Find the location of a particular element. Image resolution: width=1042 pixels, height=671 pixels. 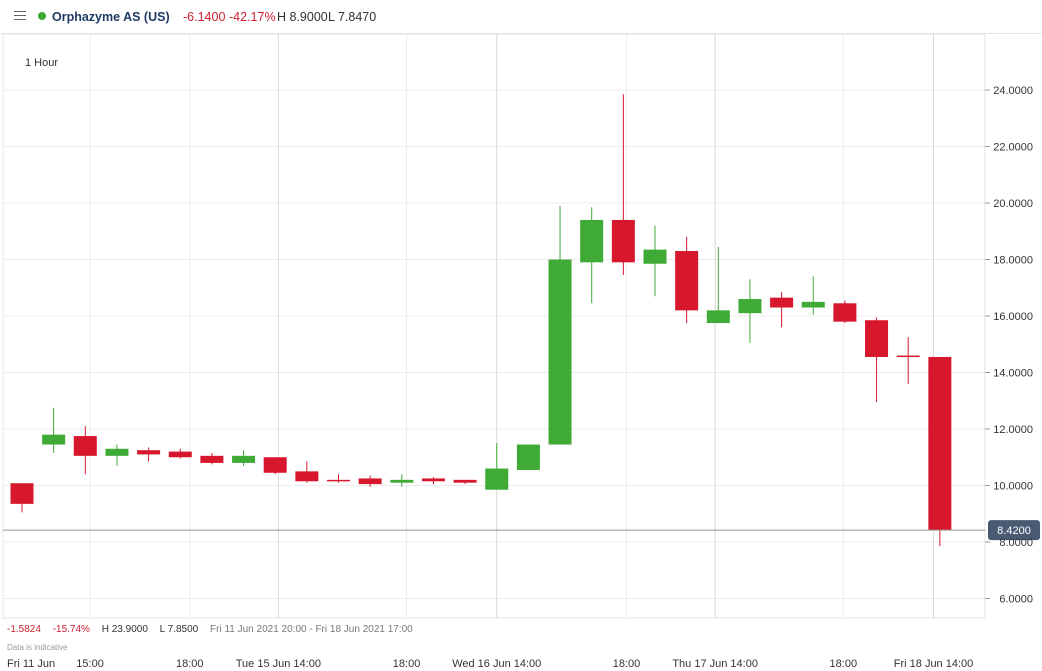

x-tick-label: Wed 16 Jun 14:00 is located at coordinates (496, 664).